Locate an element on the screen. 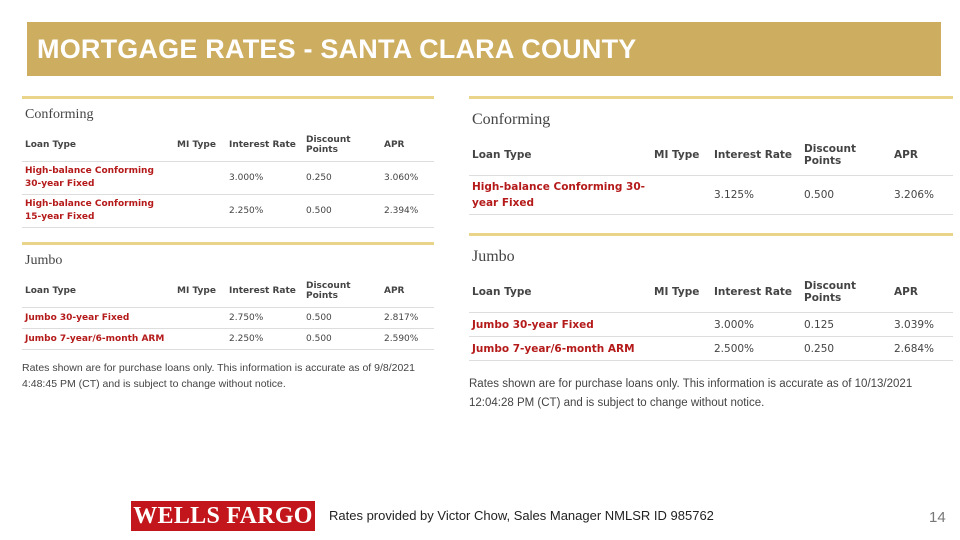 This screenshot has height=540, width=960. title-banner: MORTGAGE RATES - SANTA CLARA COUNTY is located at coordinates (484, 49).